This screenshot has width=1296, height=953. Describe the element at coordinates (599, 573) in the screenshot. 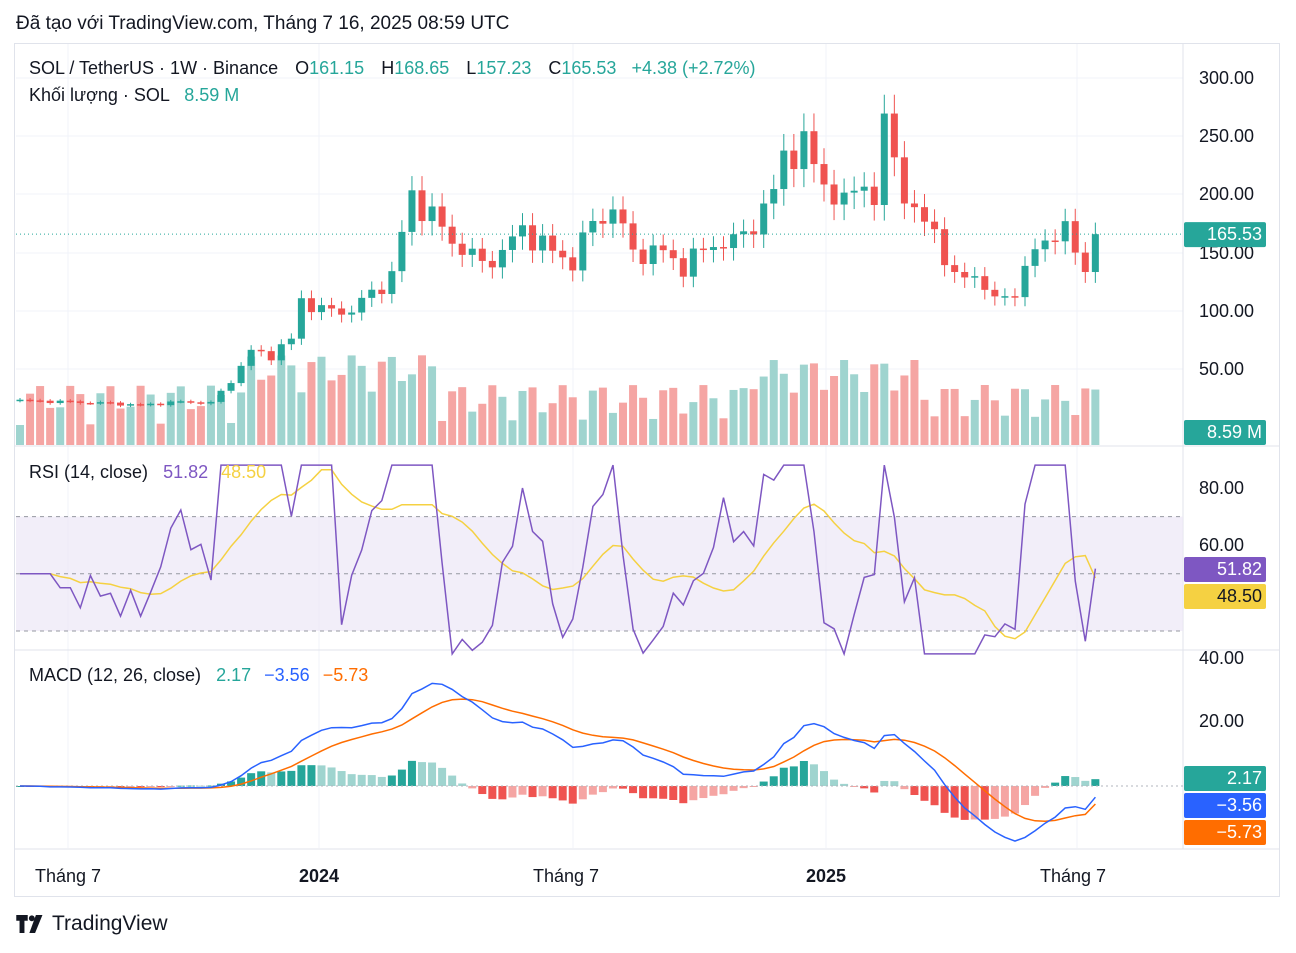

I see `rsi-band` at that location.